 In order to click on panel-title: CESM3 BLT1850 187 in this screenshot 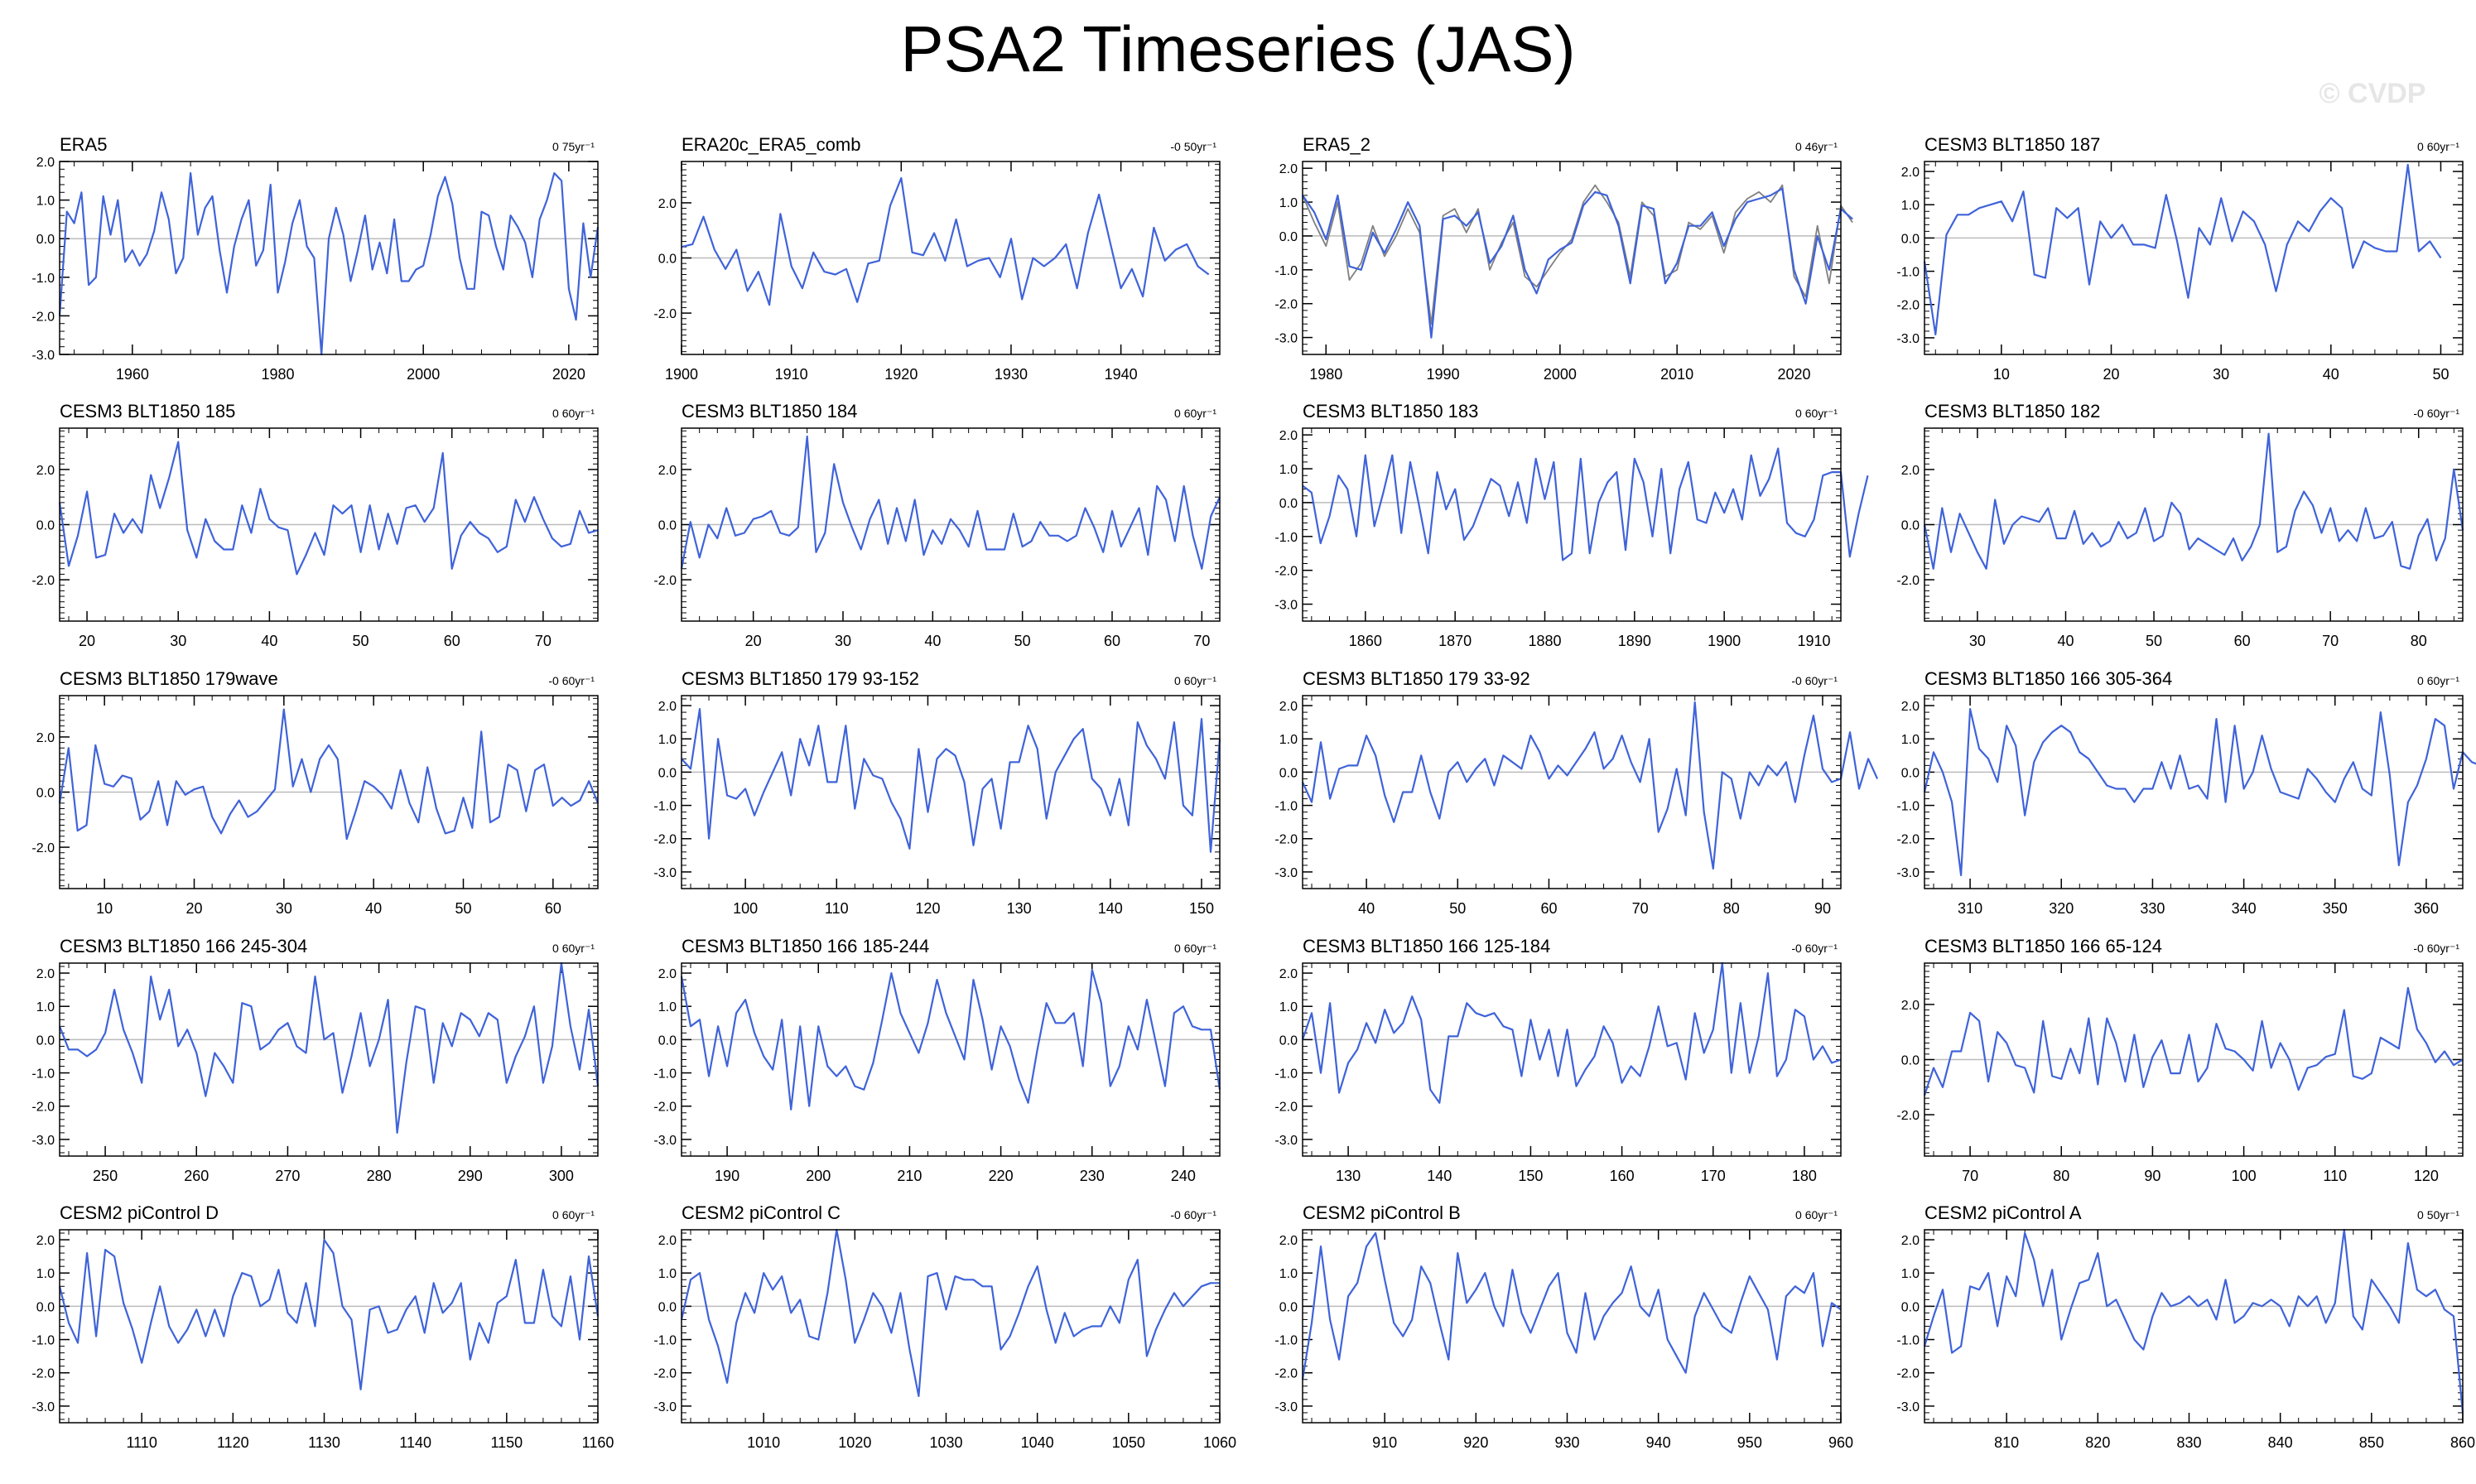, I will do `click(2012, 144)`.